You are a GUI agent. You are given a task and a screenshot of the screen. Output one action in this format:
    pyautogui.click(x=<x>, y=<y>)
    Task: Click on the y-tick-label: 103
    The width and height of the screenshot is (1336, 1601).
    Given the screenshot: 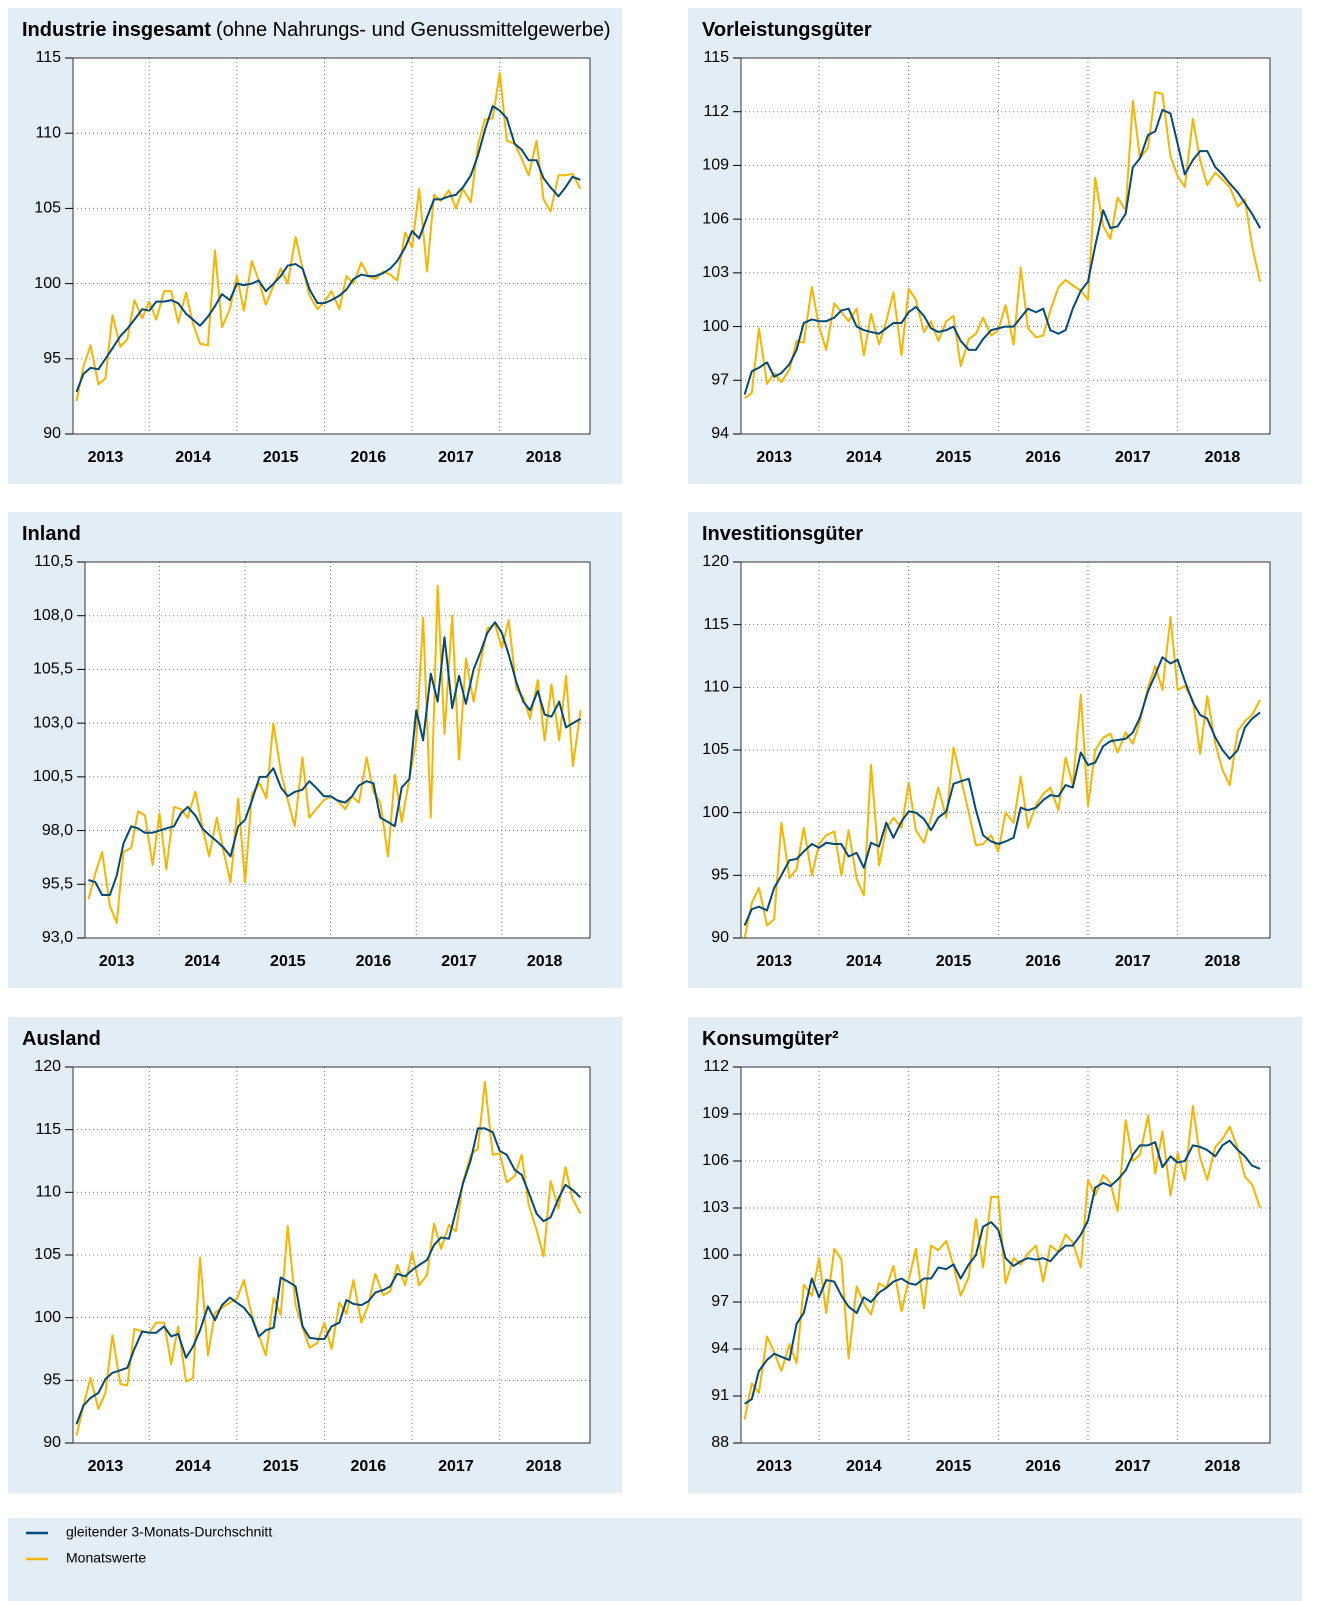 What is the action you would take?
    pyautogui.click(x=715, y=1207)
    